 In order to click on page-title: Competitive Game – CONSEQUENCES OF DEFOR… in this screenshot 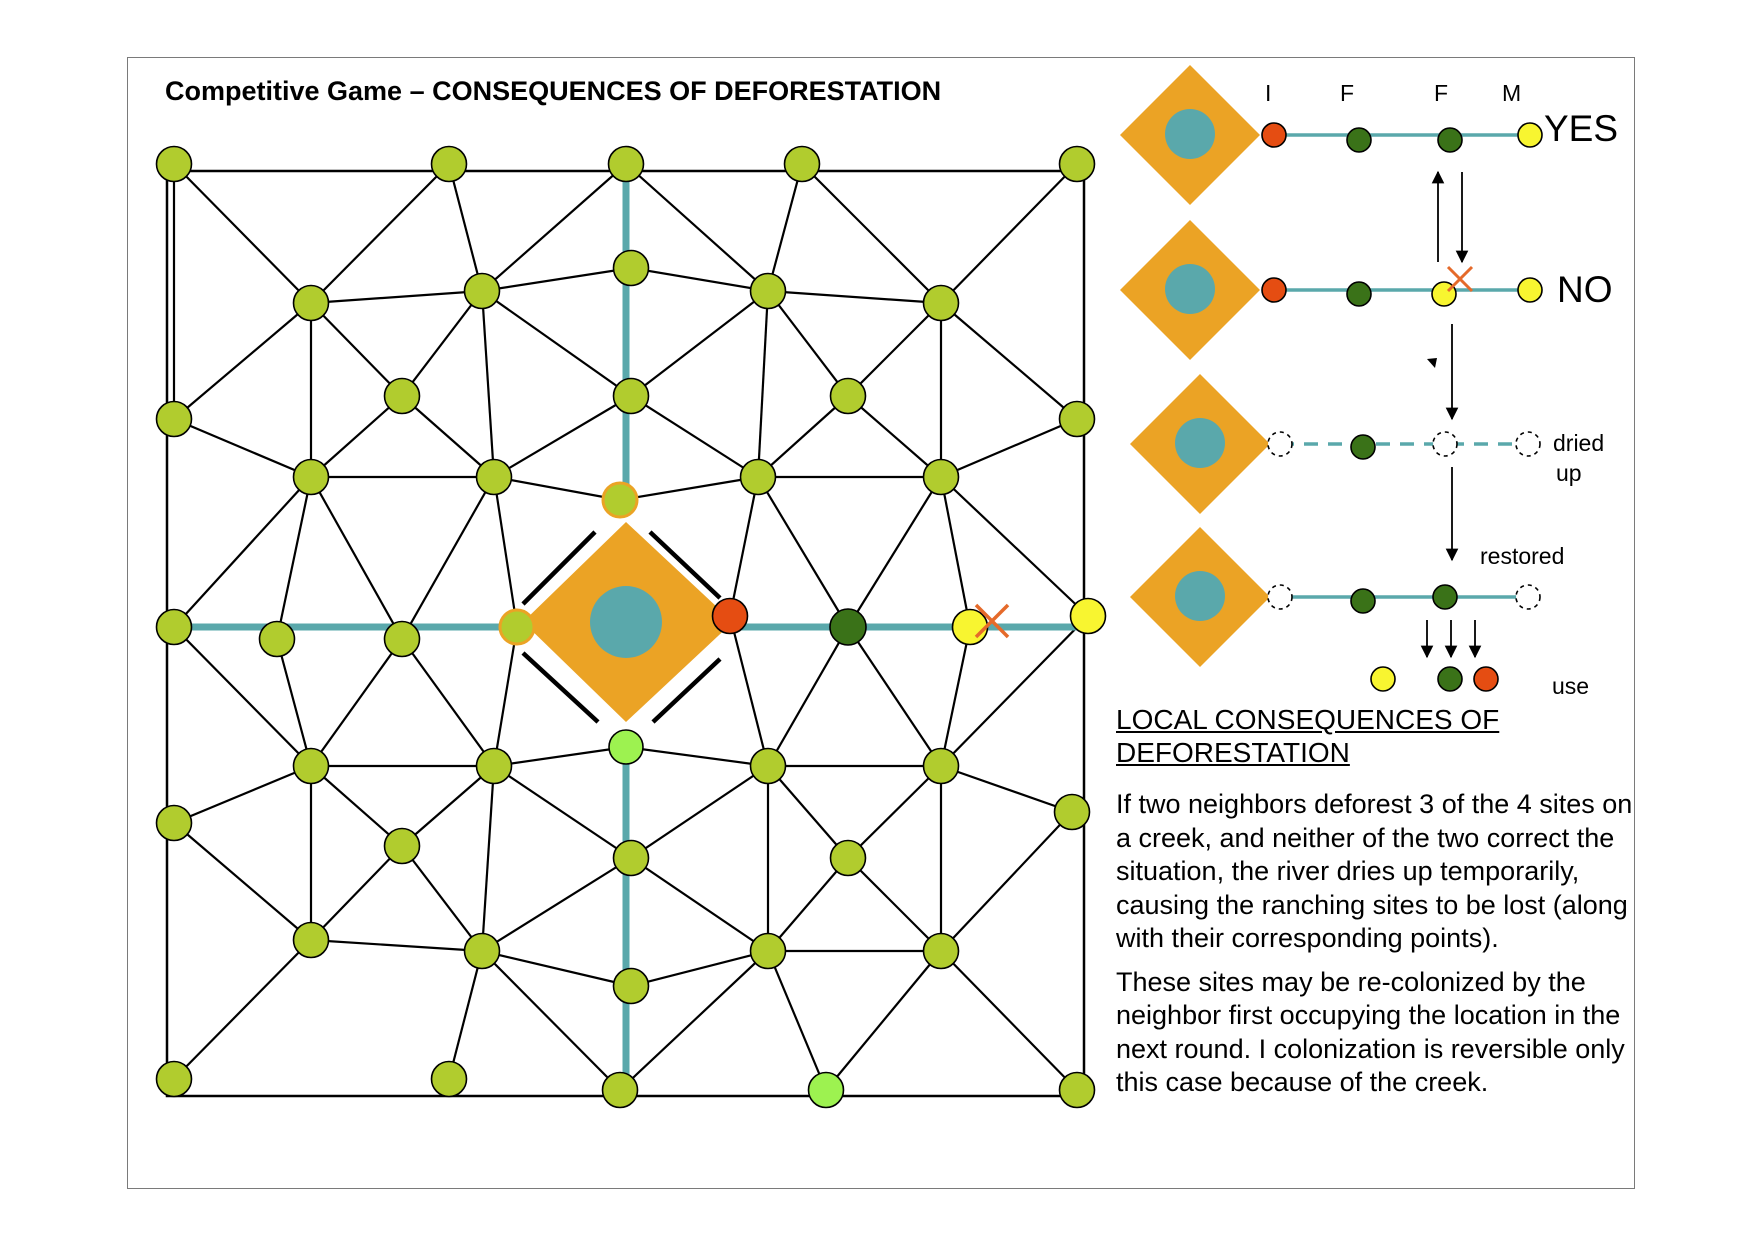, I will do `click(553, 91)`.